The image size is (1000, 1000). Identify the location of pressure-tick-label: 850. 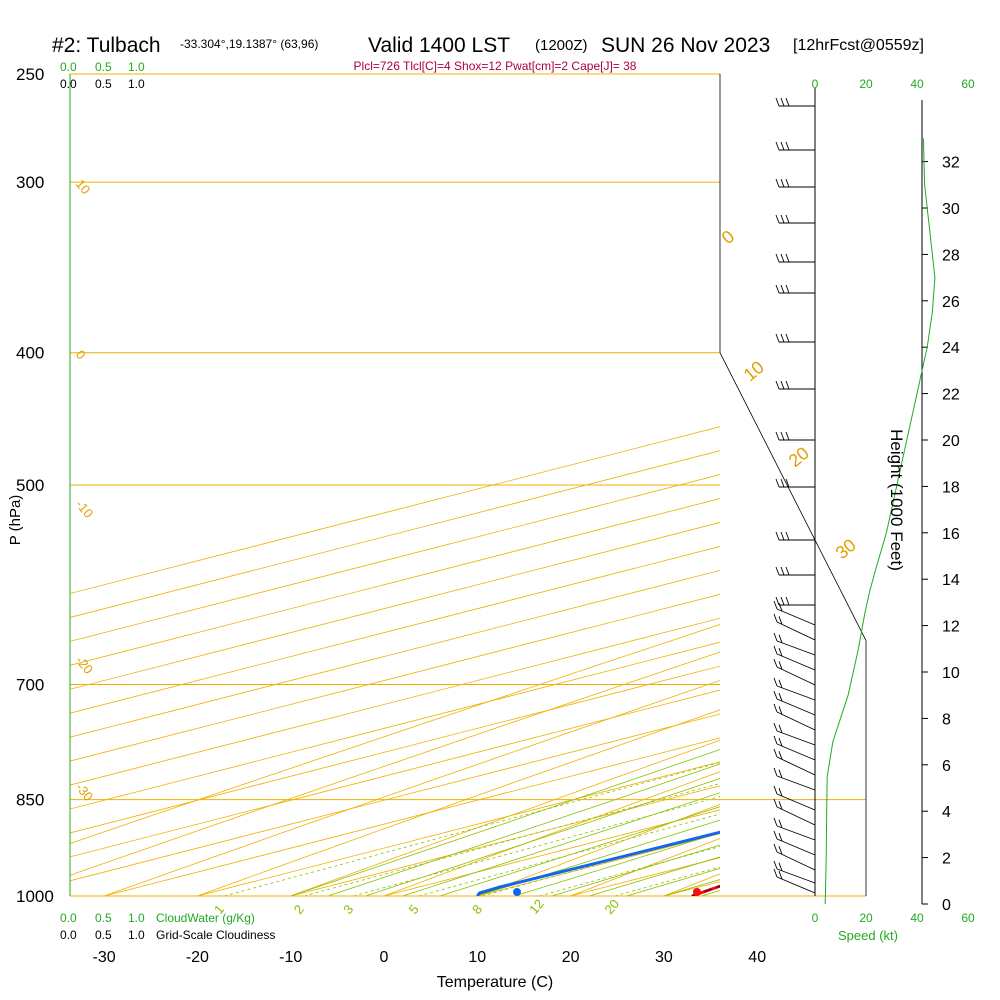
(30, 800).